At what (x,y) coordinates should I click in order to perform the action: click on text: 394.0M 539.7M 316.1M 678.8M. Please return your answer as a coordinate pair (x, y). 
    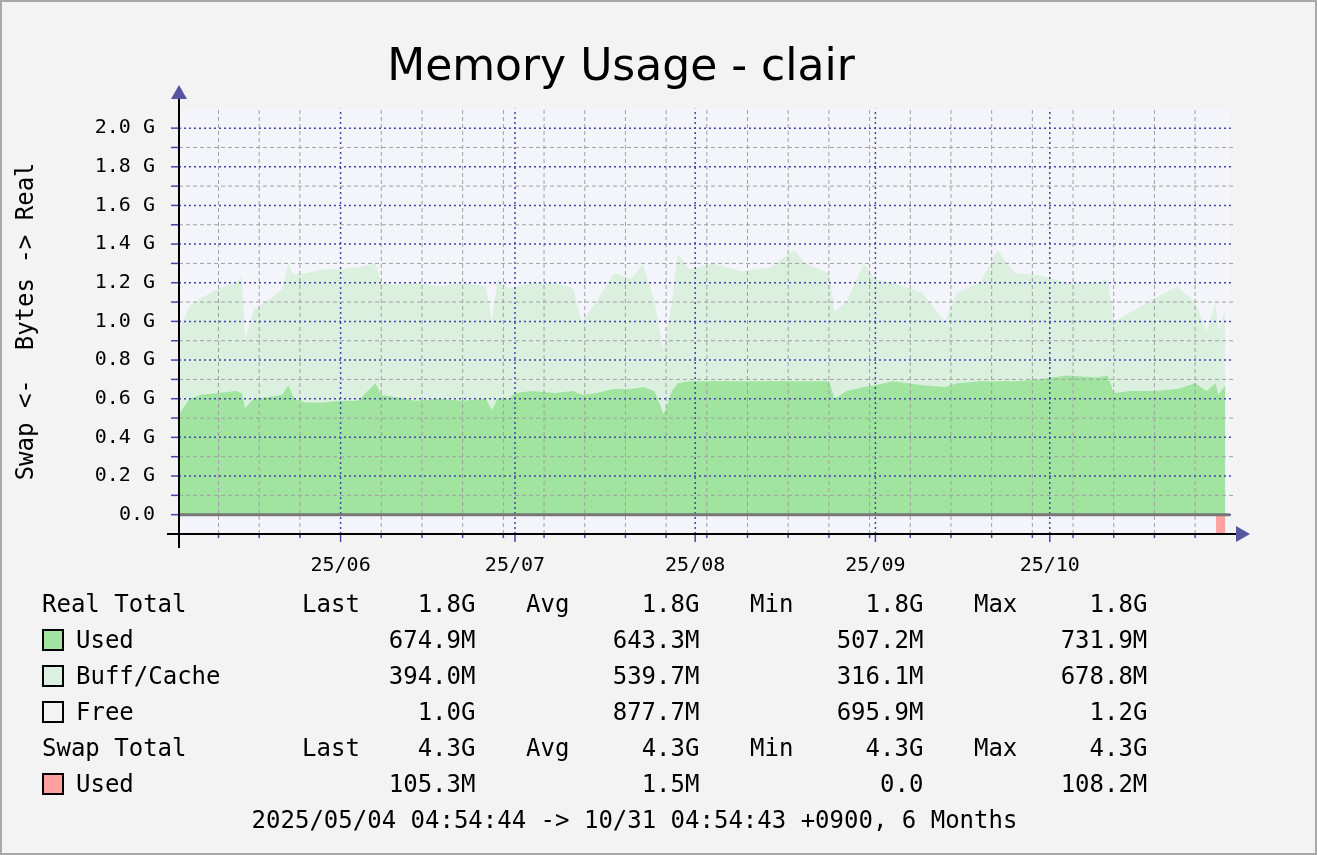
    Looking at the image, I should click on (768, 676).